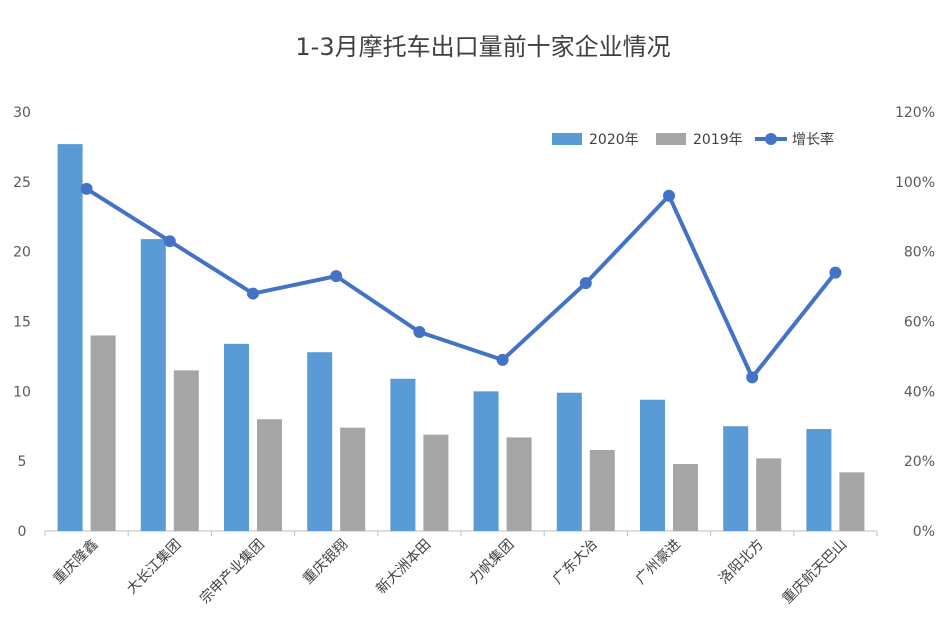  I want to click on legend: 2020年 2019年 增长率, so click(693, 139).